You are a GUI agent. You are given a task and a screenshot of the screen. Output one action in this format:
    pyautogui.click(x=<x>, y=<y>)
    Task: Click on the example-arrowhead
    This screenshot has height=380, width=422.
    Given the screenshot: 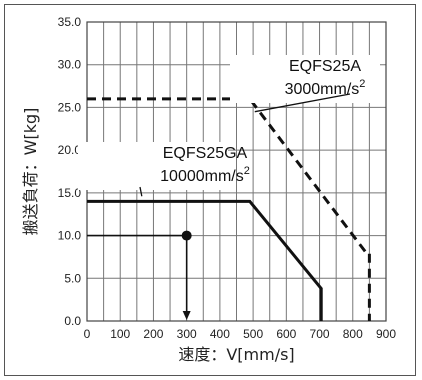 What is the action you would take?
    pyautogui.click(x=186, y=315)
    